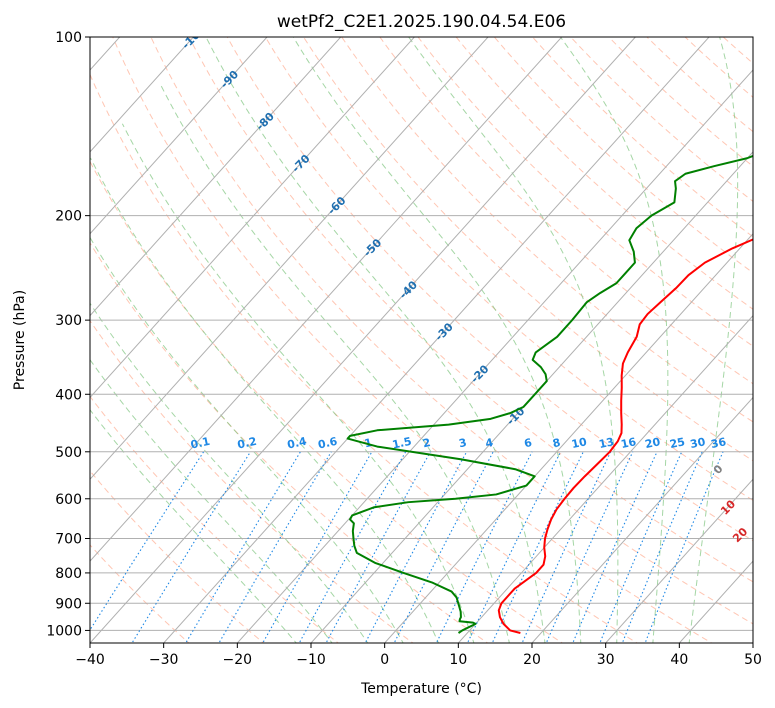 The height and width of the screenshot is (708, 775). I want to click on y-tick-label: 1000, so click(64, 631).